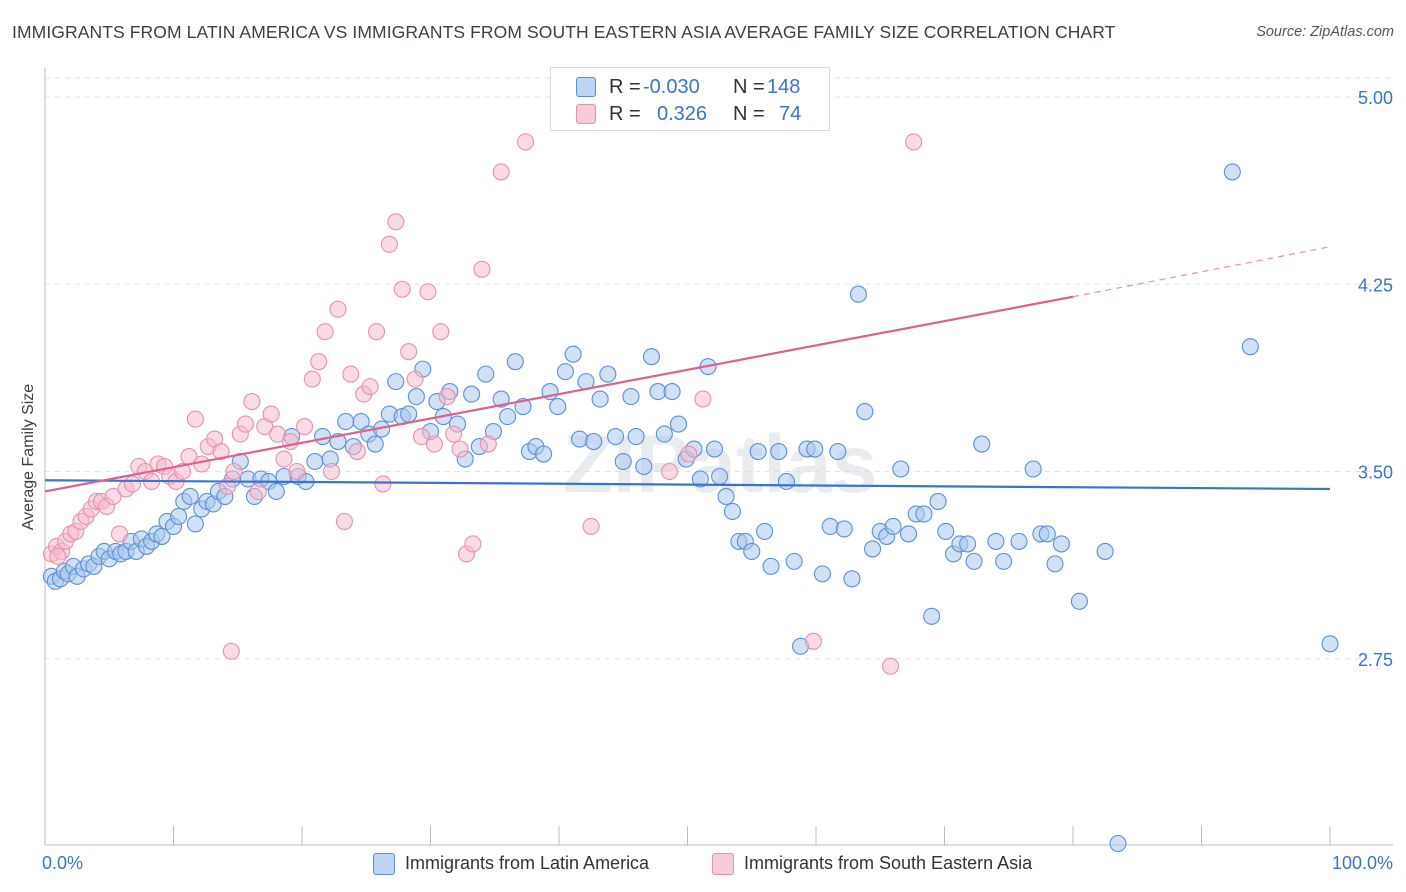  I want to click on legend-label: Immigrants from South Eastern Asia, so click(888, 863).